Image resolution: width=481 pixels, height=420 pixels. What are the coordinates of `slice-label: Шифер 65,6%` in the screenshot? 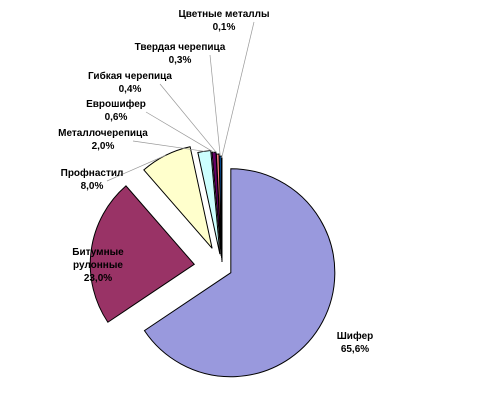 It's located at (355, 343).